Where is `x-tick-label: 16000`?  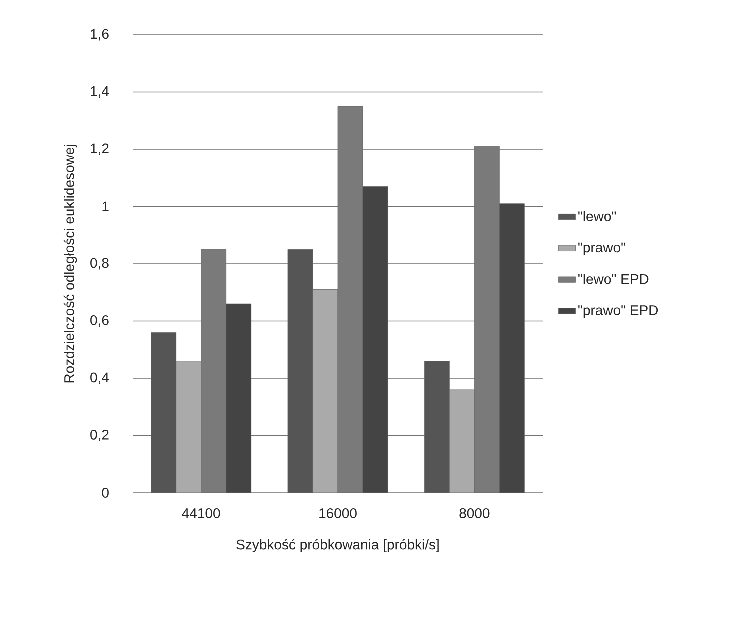
x-tick-label: 16000 is located at coordinates (338, 513).